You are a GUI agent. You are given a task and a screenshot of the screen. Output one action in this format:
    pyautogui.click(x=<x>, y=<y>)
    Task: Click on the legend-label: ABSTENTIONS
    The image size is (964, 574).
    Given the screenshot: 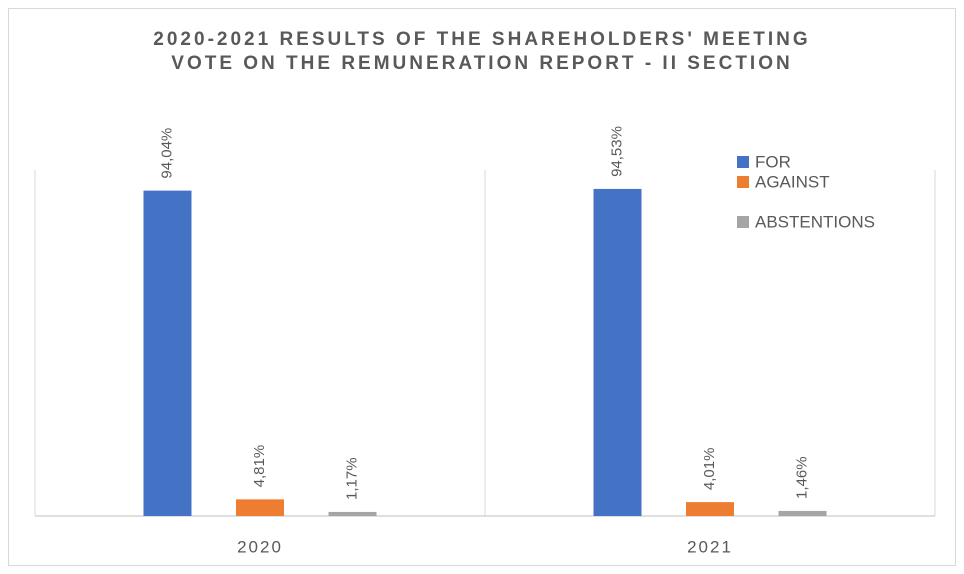 What is the action you would take?
    pyautogui.click(x=815, y=221)
    